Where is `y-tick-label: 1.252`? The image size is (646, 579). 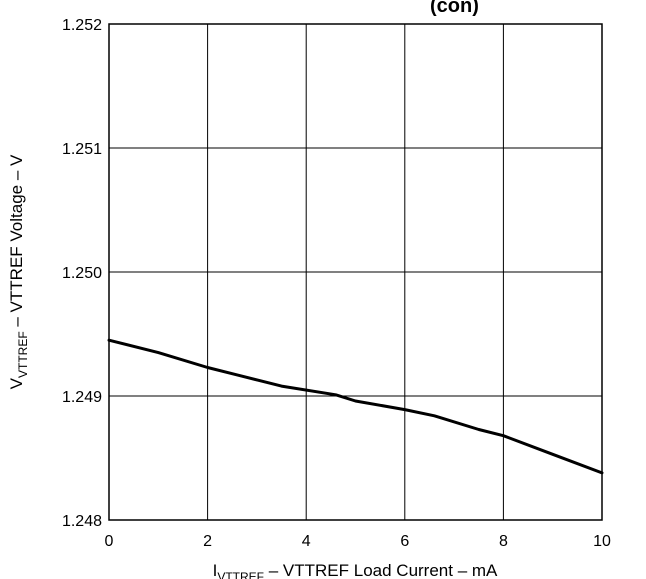 y-tick-label: 1.252 is located at coordinates (82, 25).